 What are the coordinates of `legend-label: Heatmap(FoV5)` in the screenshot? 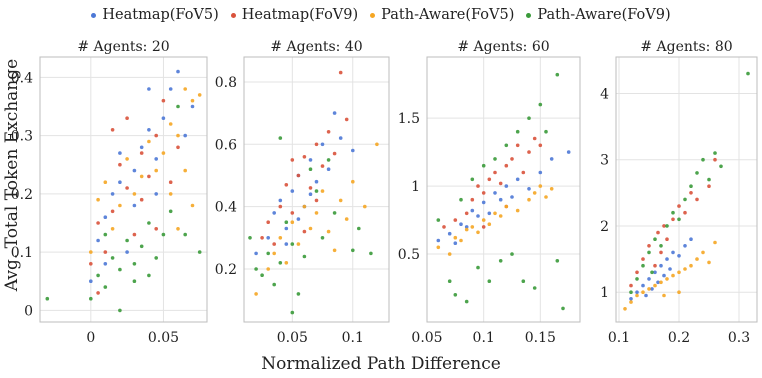 It's located at (160, 15).